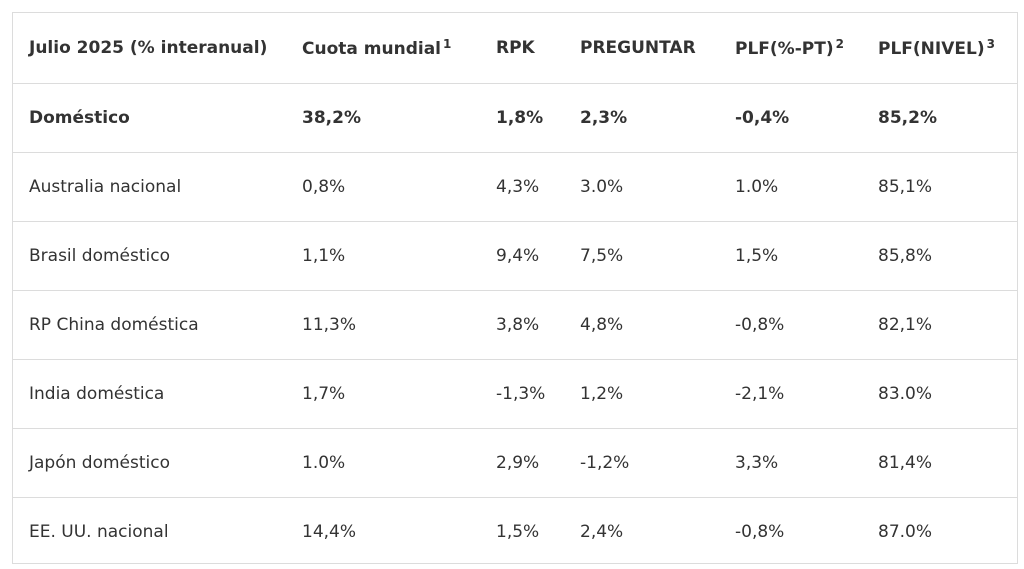  Describe the element at coordinates (149, 187) in the screenshot. I see `table-cell: Australia nacional` at that location.